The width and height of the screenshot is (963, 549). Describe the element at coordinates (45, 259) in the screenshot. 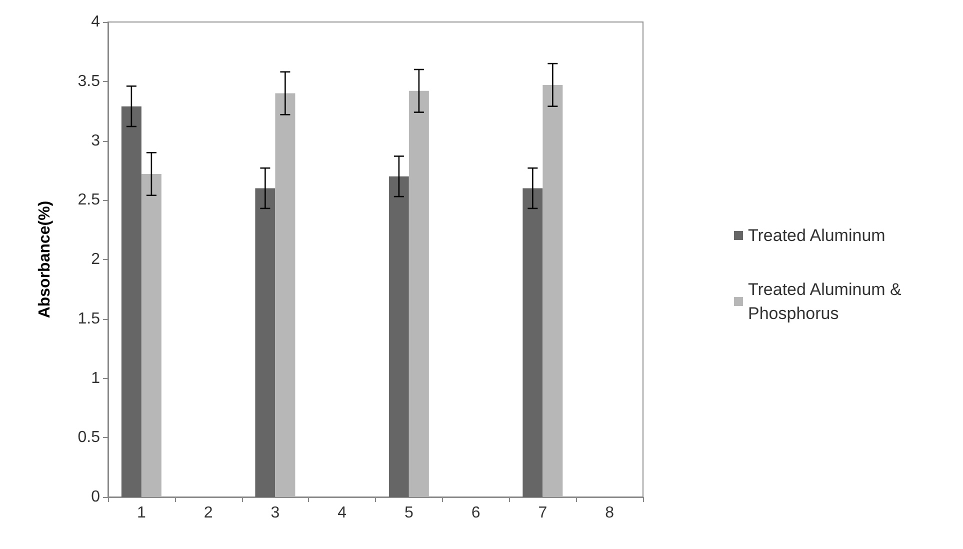

I see `y-axis-title: Absorbance(%)` at that location.